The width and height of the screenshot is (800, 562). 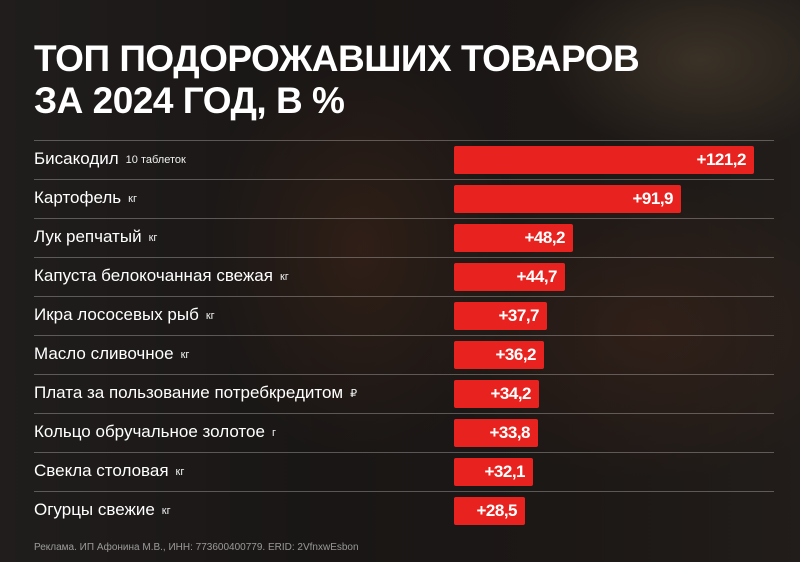 What do you see at coordinates (510, 393) in the screenshot?
I see `bar-value-label: +34,2` at bounding box center [510, 393].